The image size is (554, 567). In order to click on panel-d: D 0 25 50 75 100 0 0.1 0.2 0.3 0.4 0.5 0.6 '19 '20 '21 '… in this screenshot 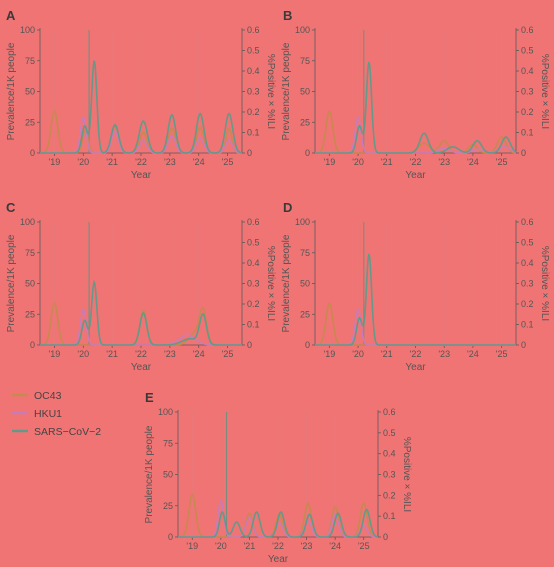, I will do `click(415, 286)`.